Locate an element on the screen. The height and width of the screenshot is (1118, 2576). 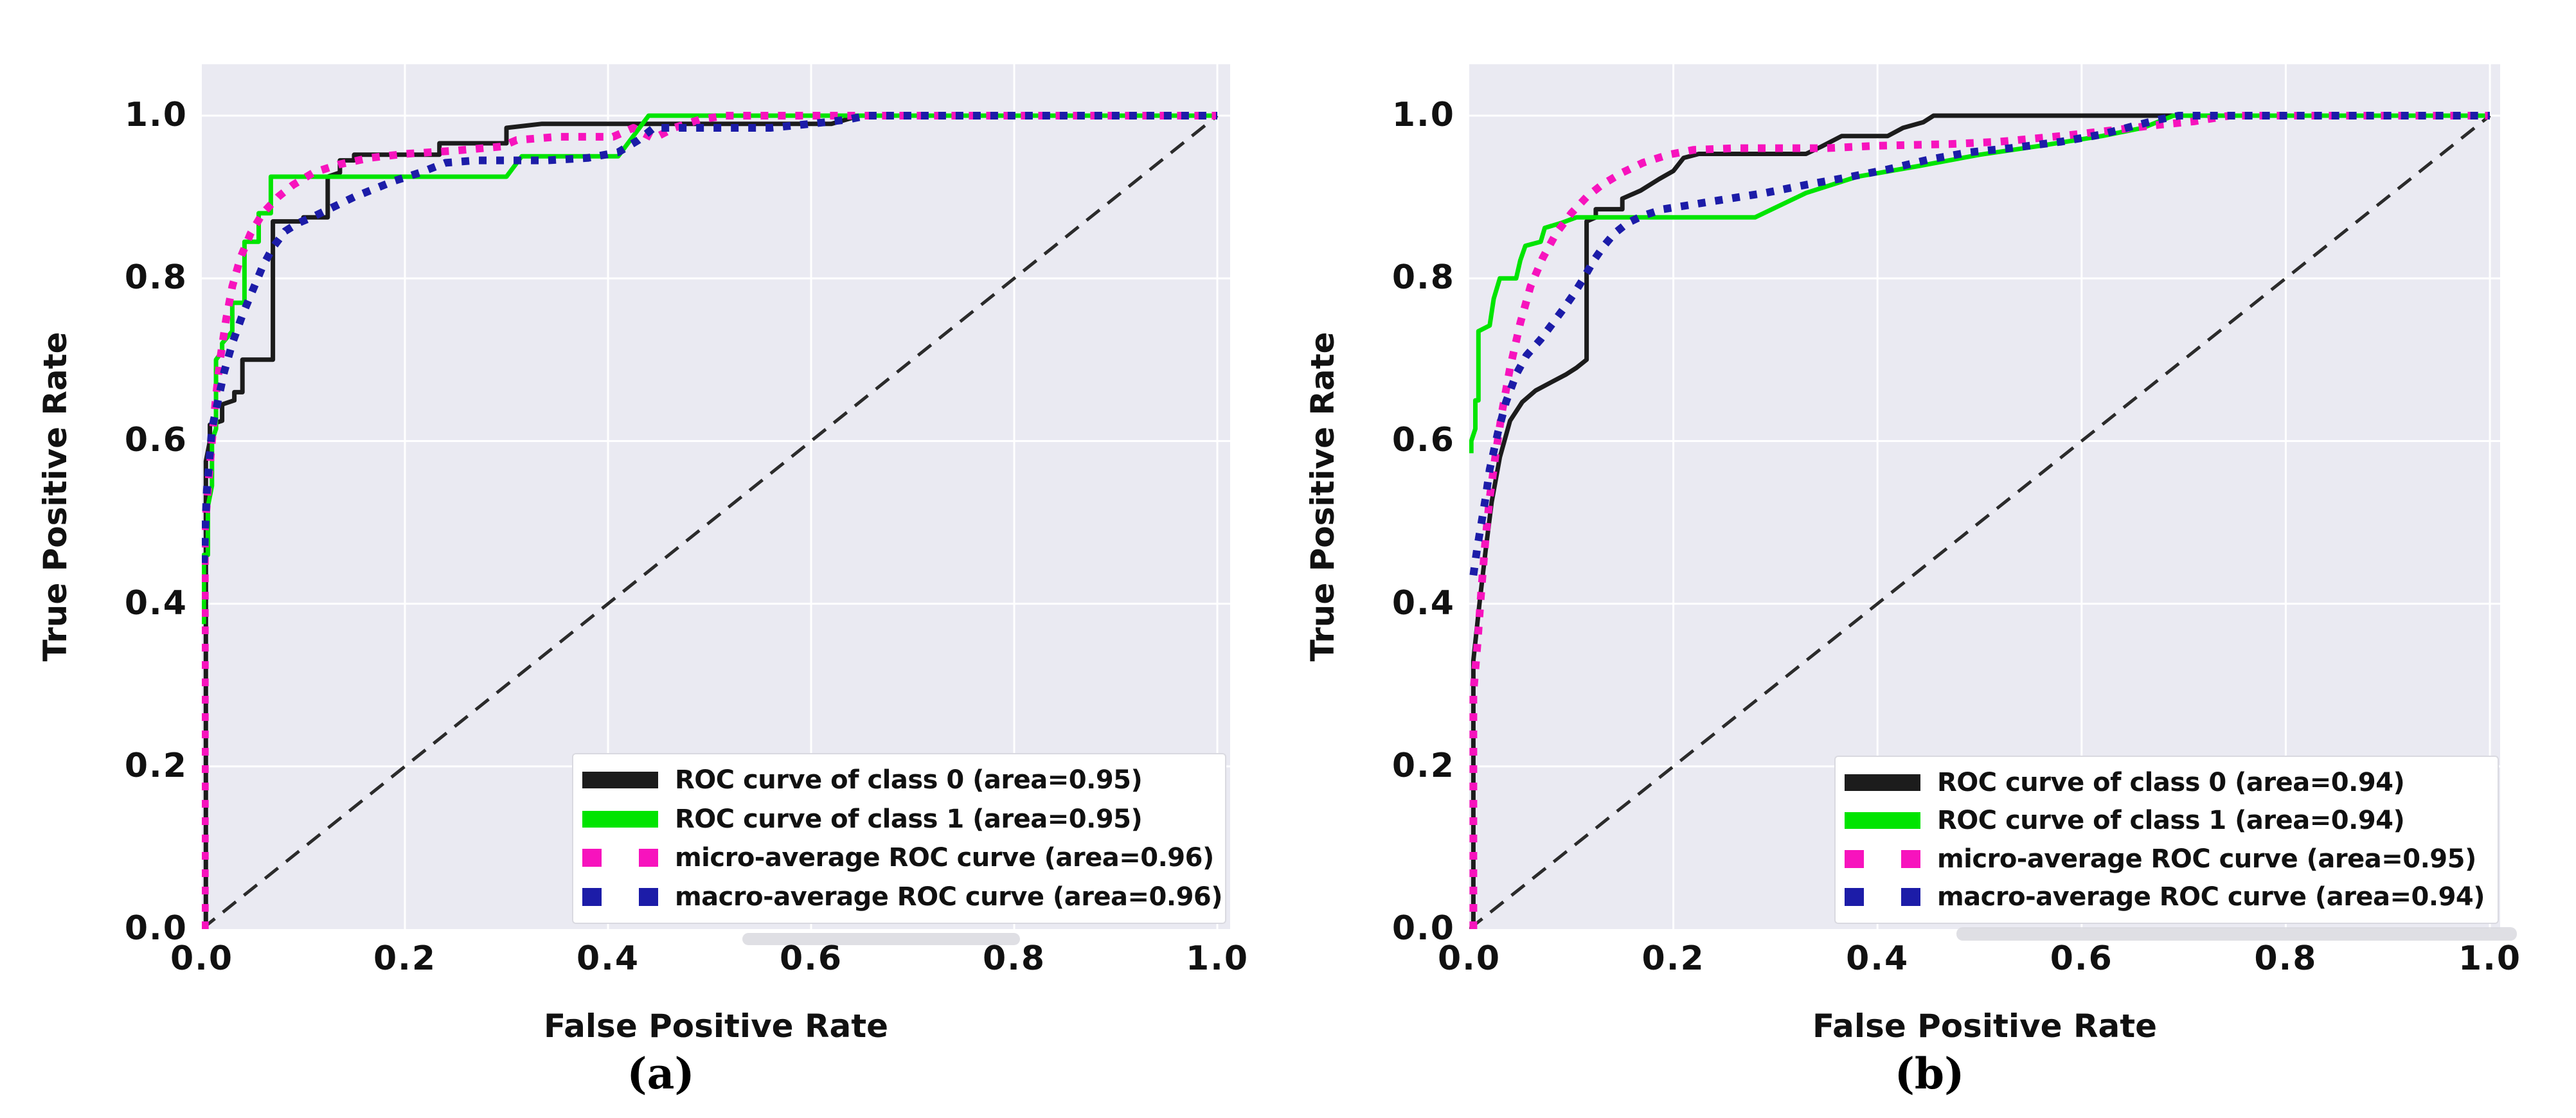
caption-a: (a) is located at coordinates (661, 1074).